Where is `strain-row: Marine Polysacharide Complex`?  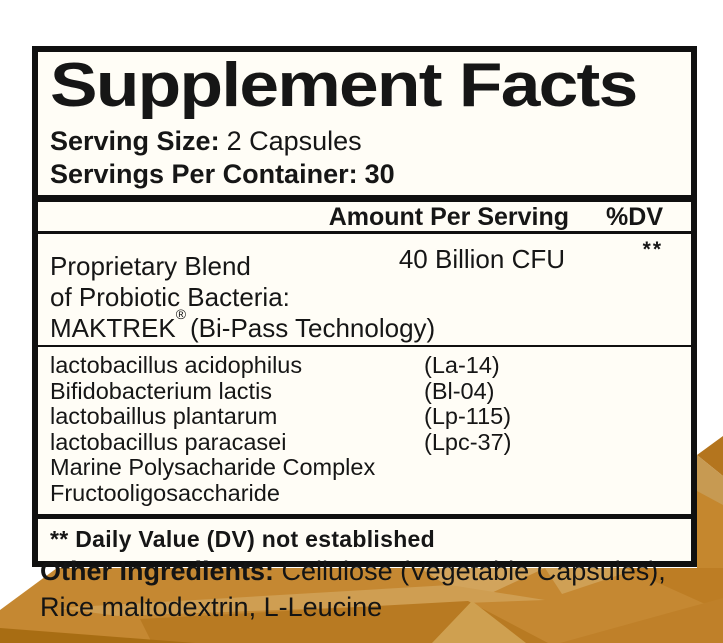 strain-row: Marine Polysacharide Complex is located at coordinates (364, 467).